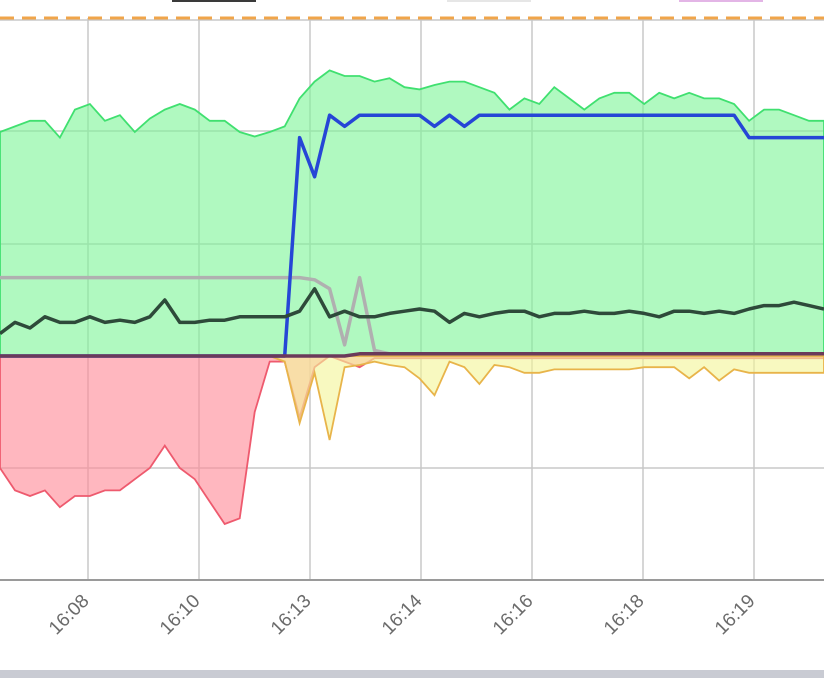  Describe the element at coordinates (735, 615) in the screenshot. I see `x-tick-label: 16:19` at that location.